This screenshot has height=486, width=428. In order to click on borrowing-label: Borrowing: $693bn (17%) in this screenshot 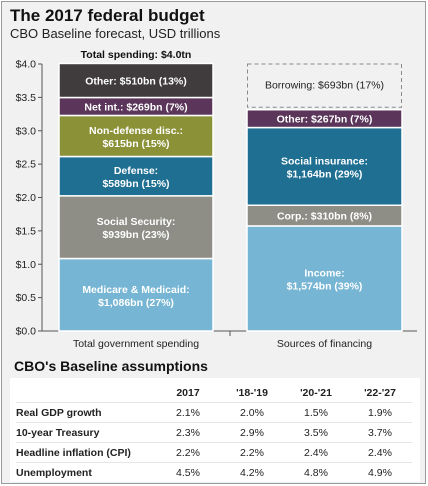, I will do `click(324, 86)`.